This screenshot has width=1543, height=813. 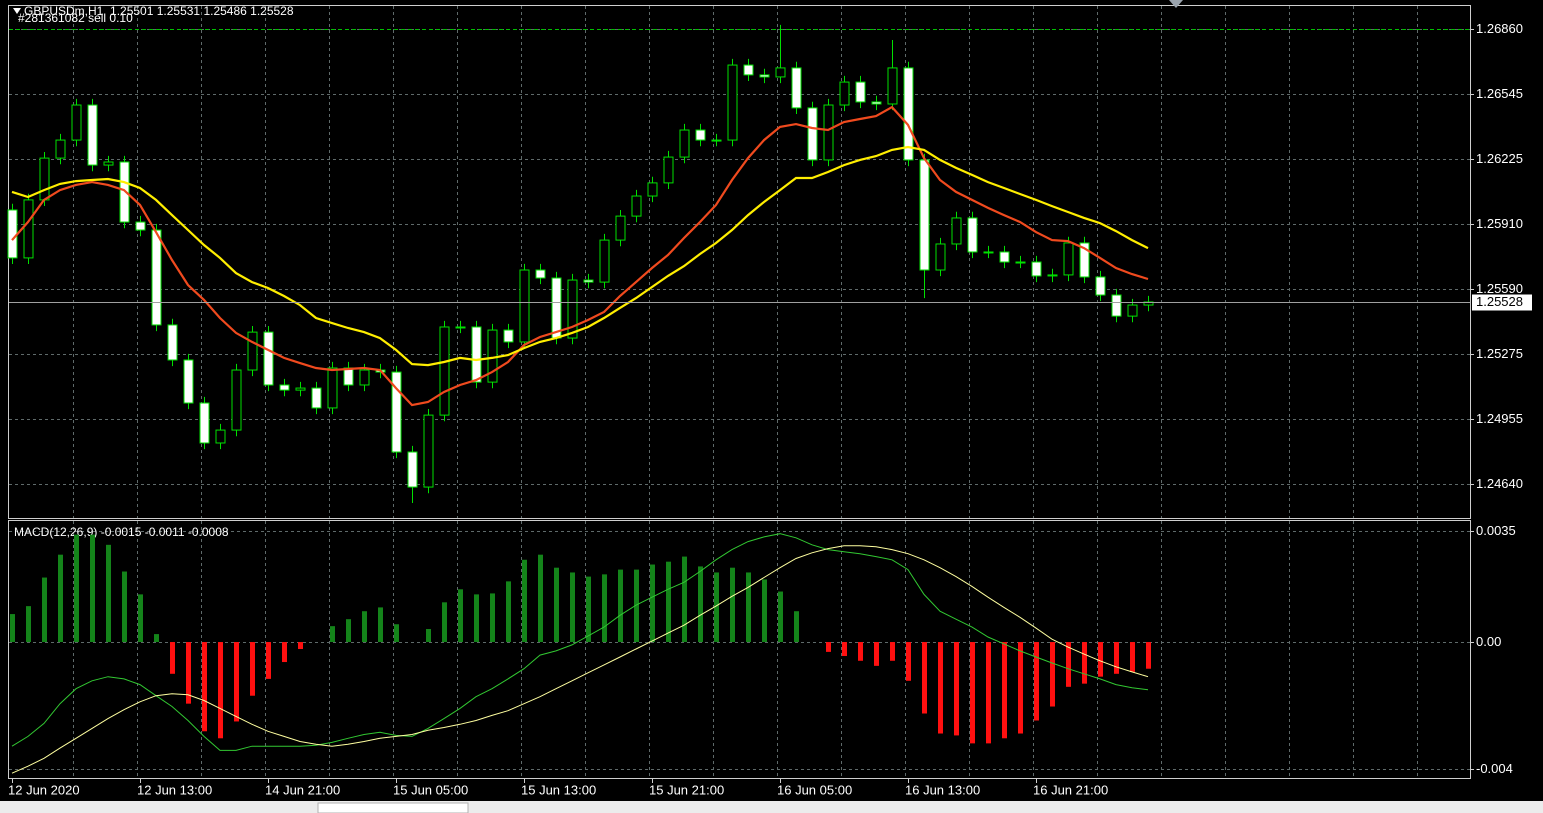 What do you see at coordinates (1496, 530) in the screenshot?
I see `y-tick-label: 0.0035` at bounding box center [1496, 530].